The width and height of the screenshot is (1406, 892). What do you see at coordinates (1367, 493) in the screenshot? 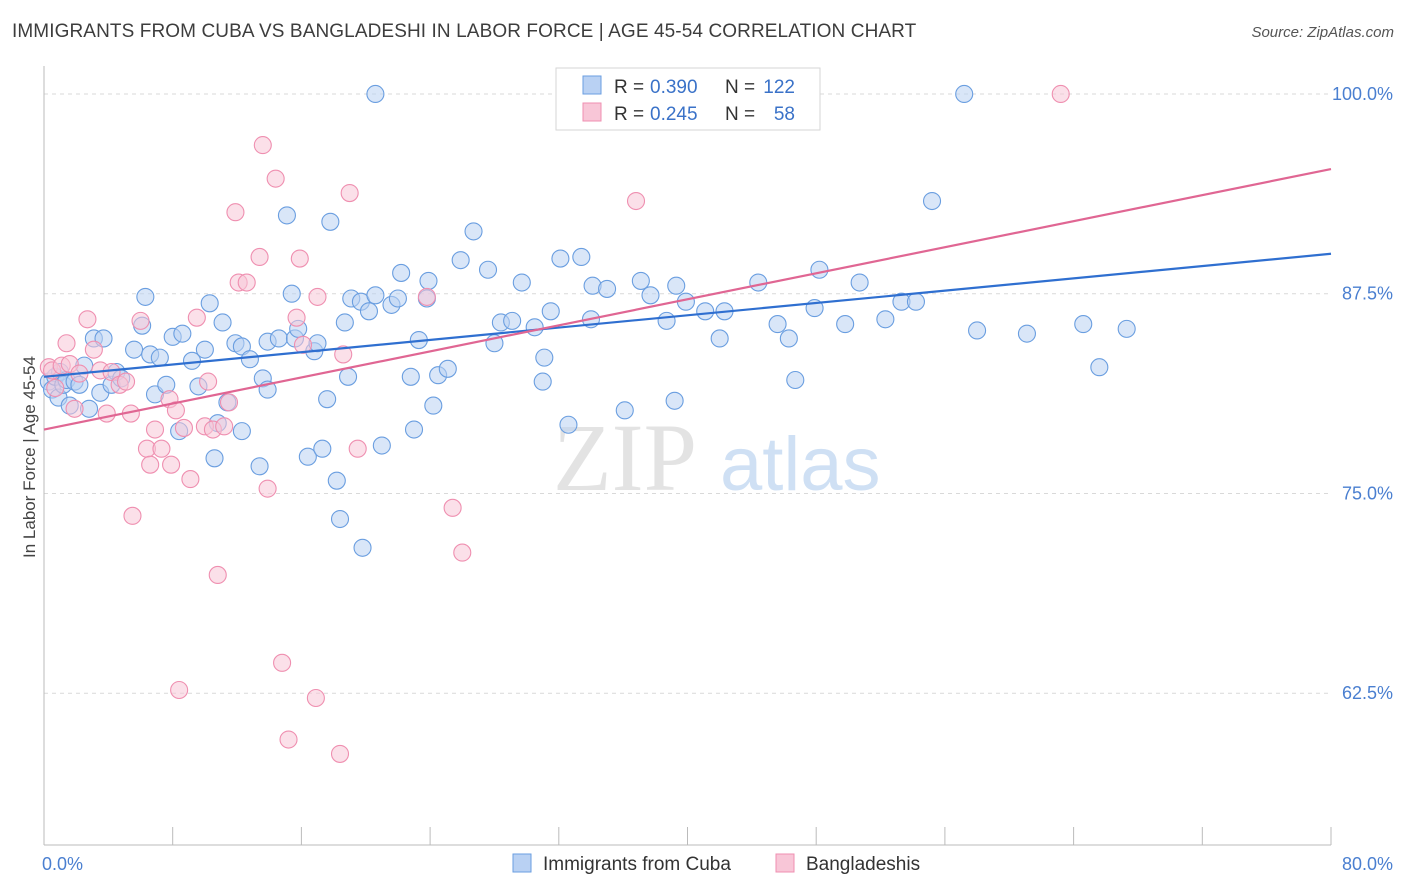
I see `y-tick-label: 75.0%` at bounding box center [1367, 493].